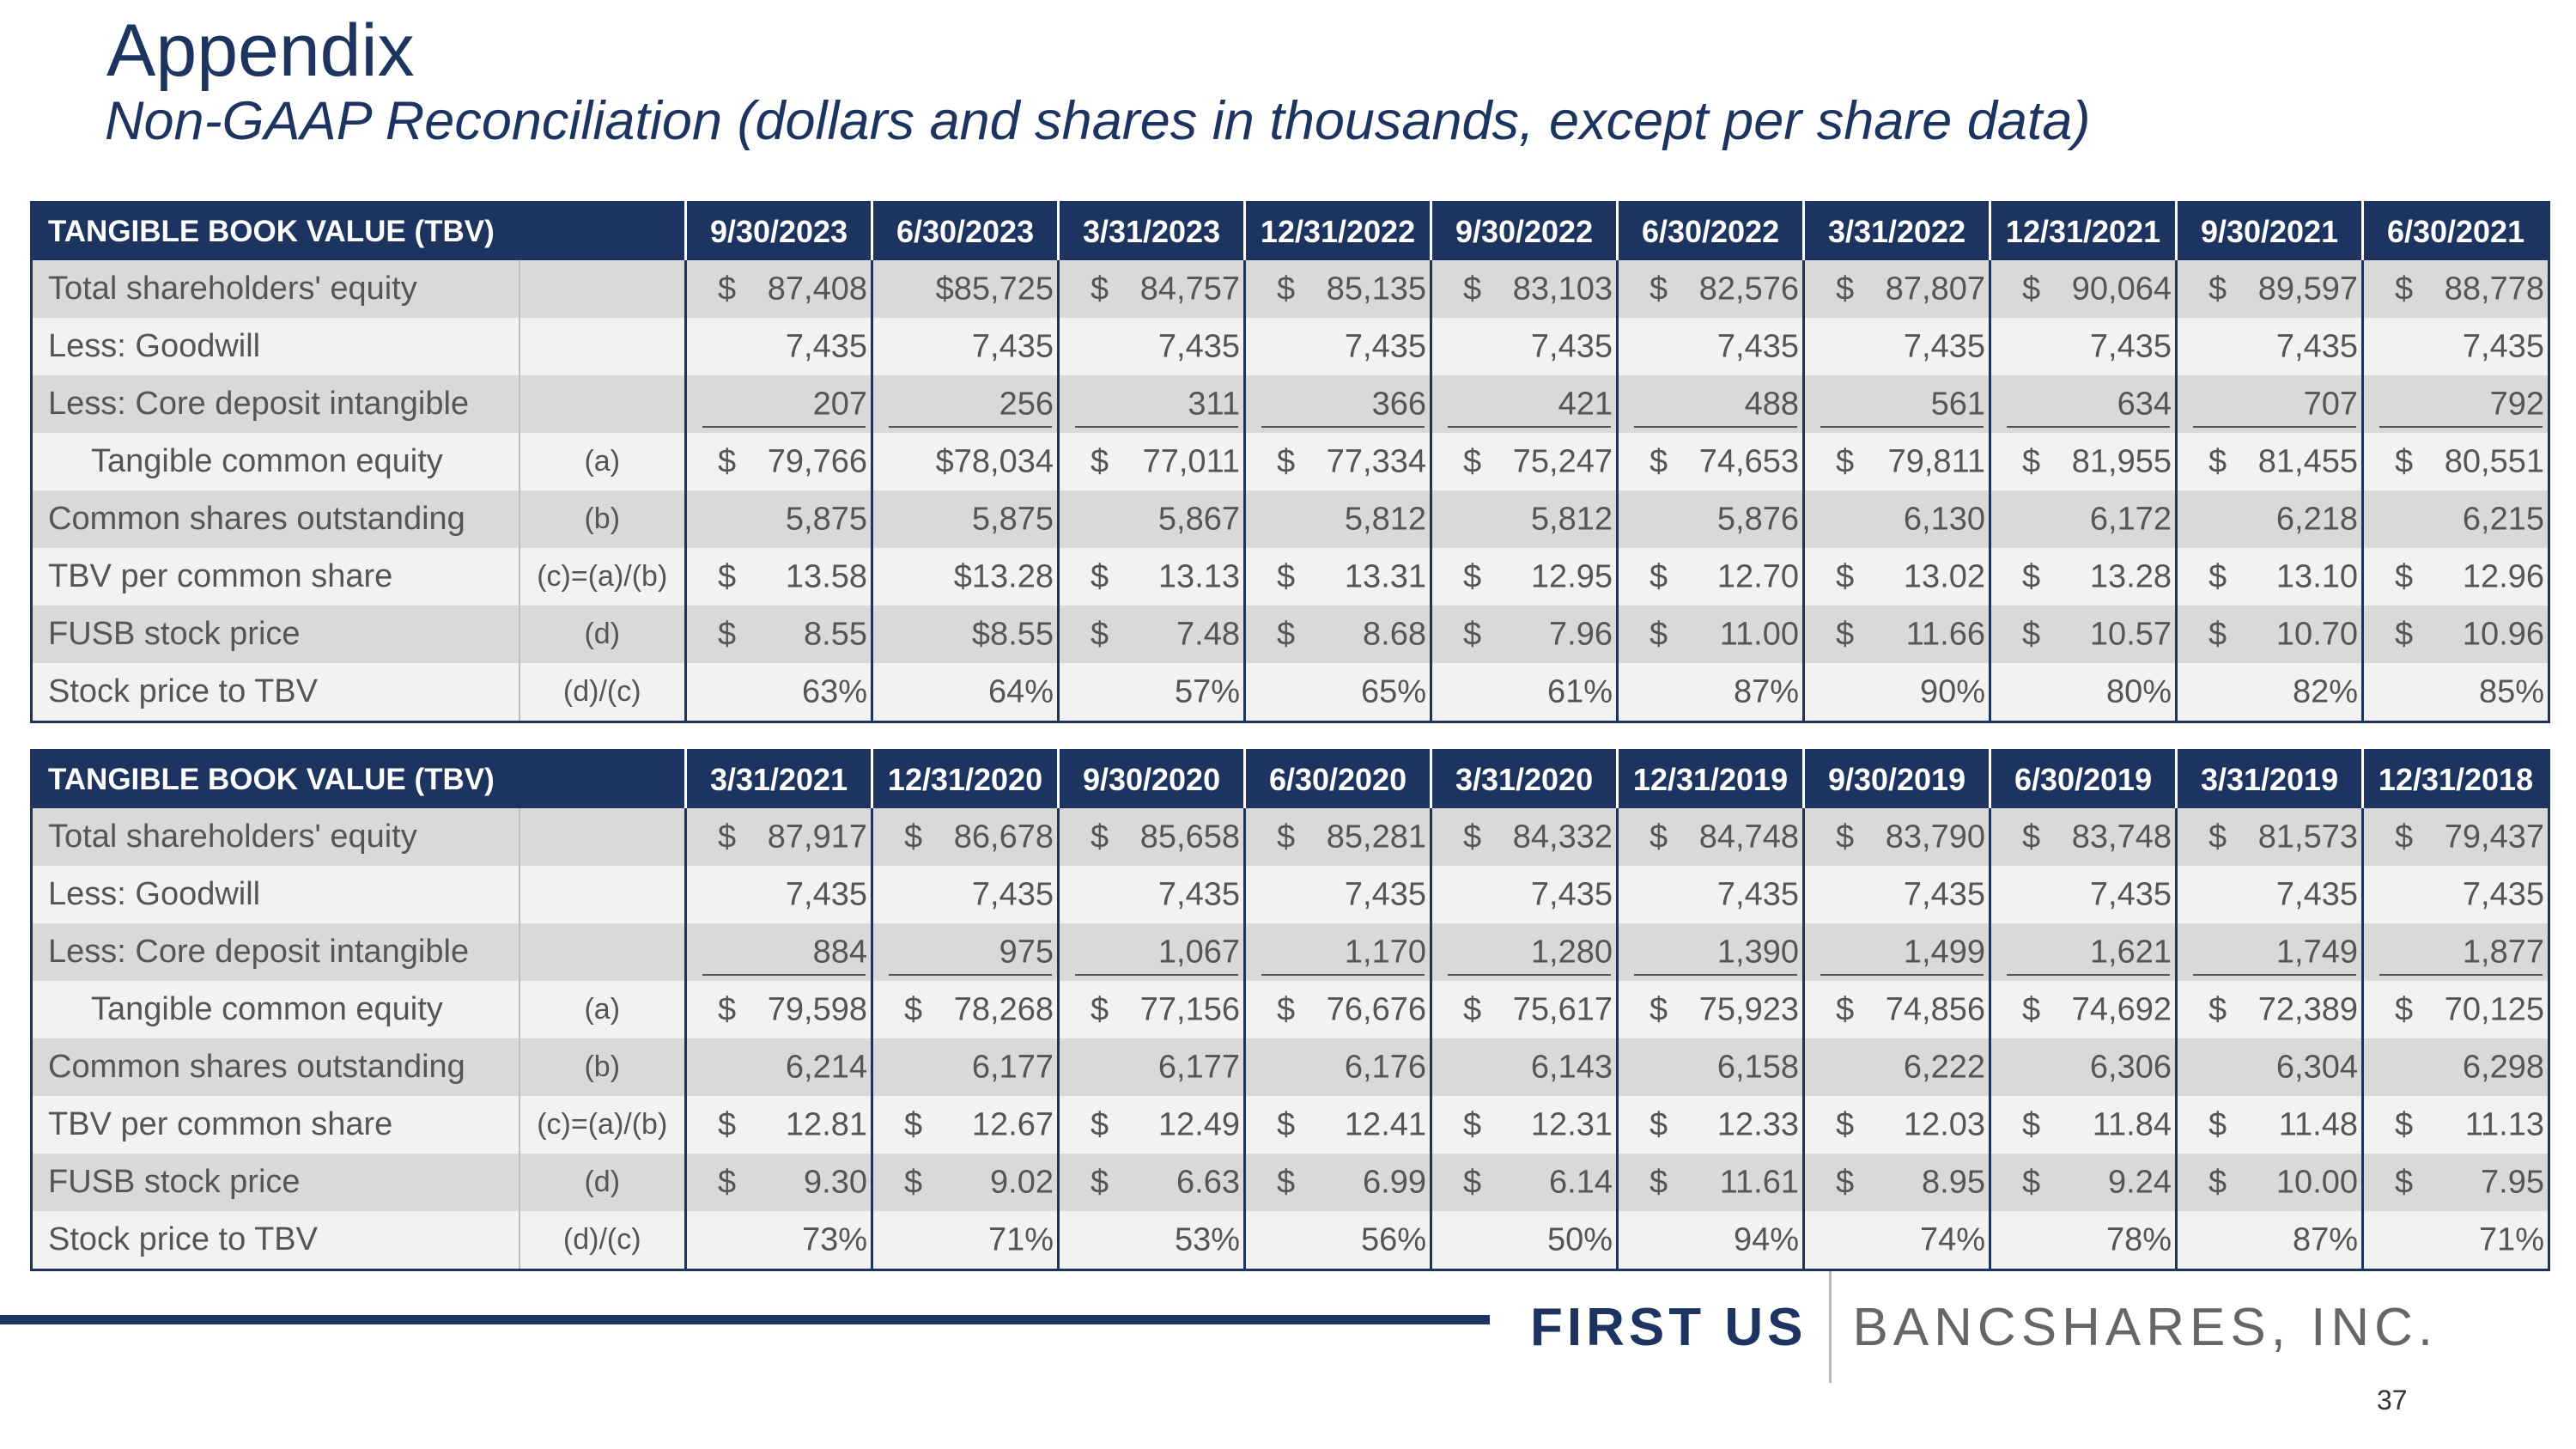  I want to click on value-cell: $11.61, so click(1710, 1182).